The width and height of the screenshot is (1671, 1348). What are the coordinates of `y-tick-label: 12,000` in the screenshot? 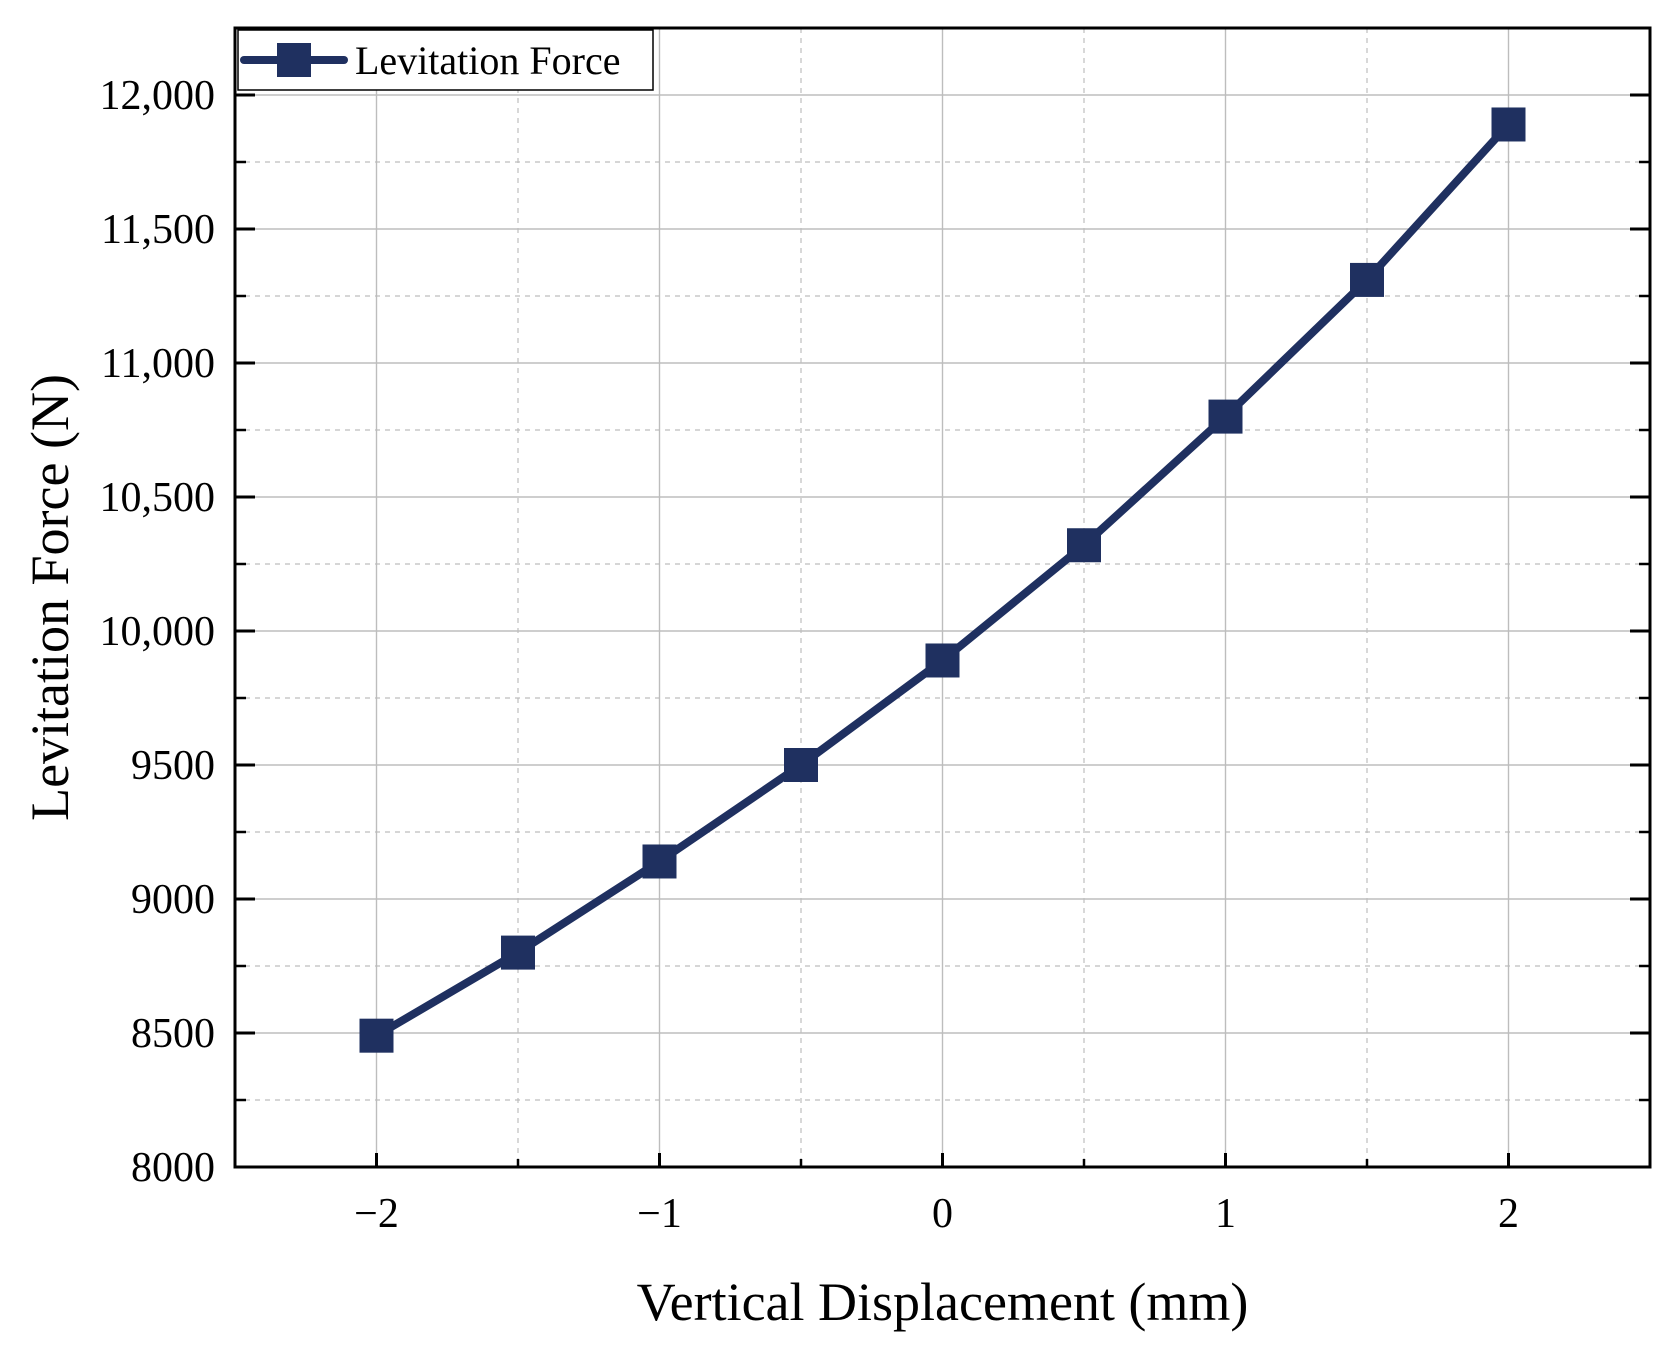 It's located at (158, 96).